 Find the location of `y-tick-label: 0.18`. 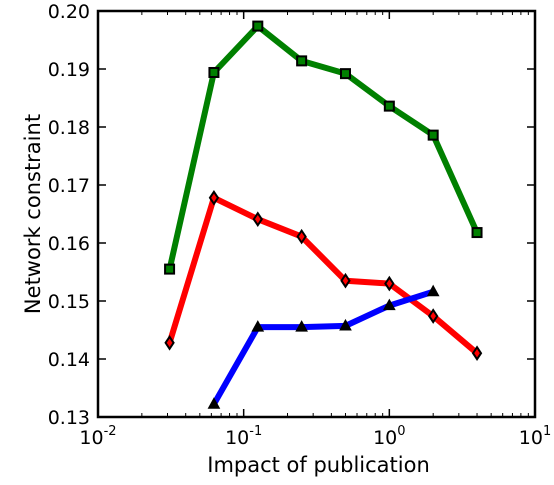

y-tick-label: 0.18 is located at coordinates (69, 128).